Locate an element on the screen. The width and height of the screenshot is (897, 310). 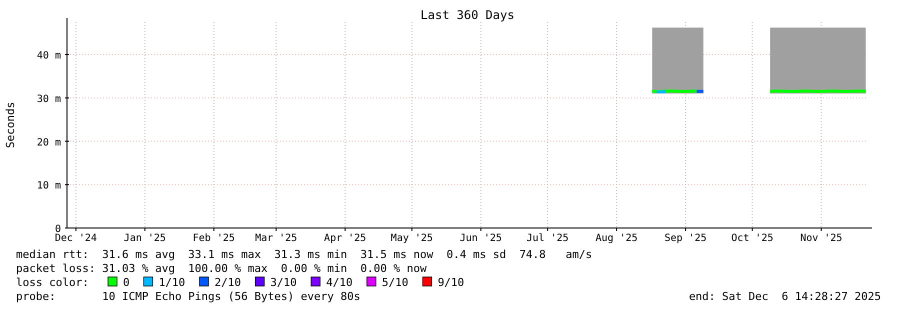
legend-label: 3/10 is located at coordinates (283, 282).